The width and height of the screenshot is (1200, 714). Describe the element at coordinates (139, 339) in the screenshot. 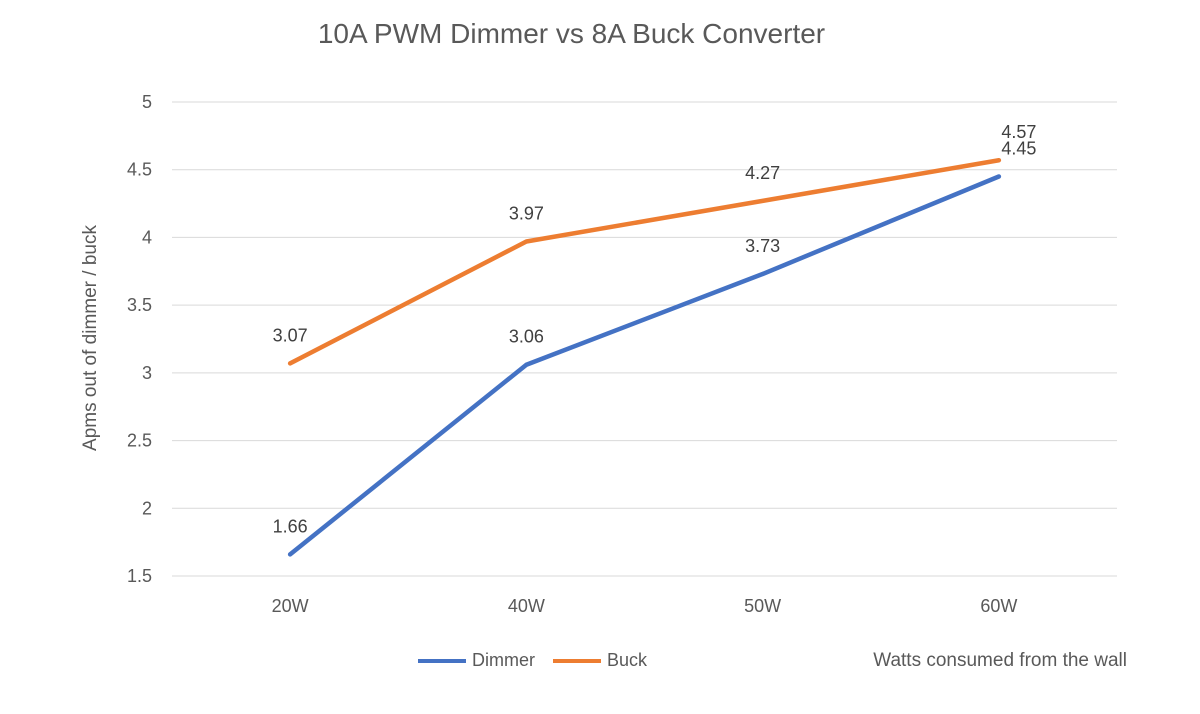

I see `y-tick-labels: 1.5 2 2.5 3 3.5 4 4.5 5` at that location.